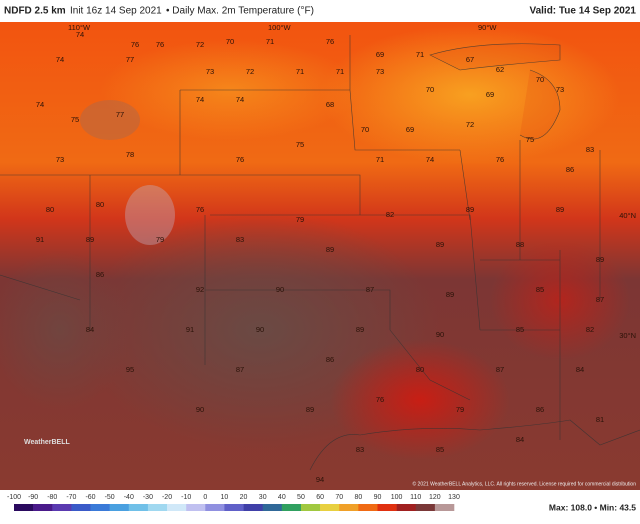 This screenshot has width=640, height=524. Describe the element at coordinates (301, 497) in the screenshot. I see `colorbar-tick-label: 50` at that location.